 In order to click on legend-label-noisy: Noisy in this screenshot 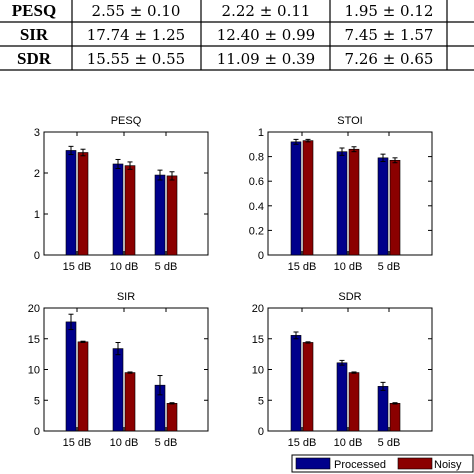, I will do `click(448, 465)`.